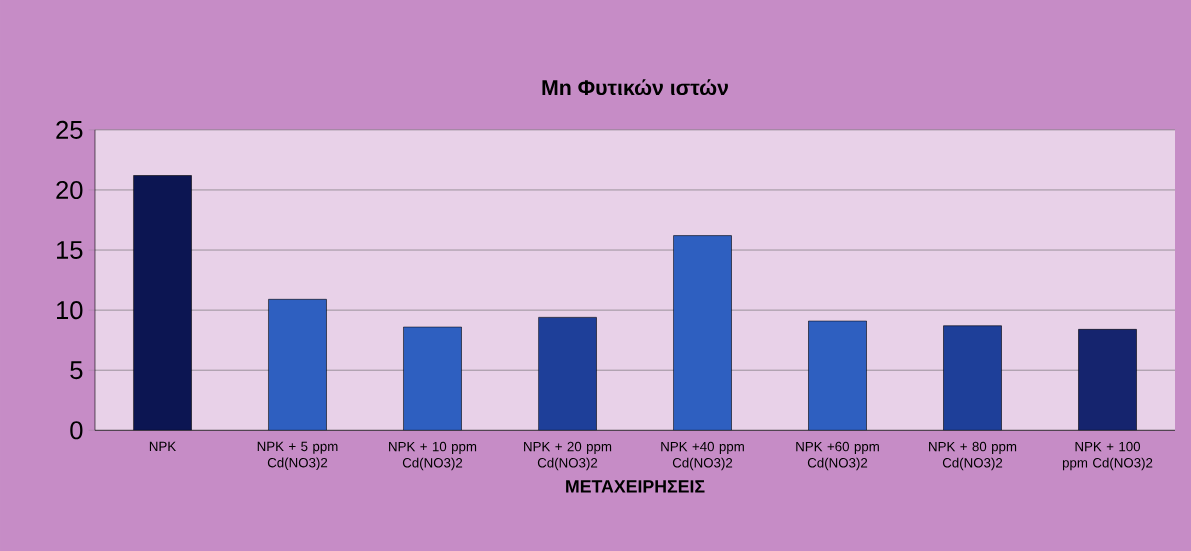 The height and width of the screenshot is (551, 1191). What do you see at coordinates (837, 456) in the screenshot?
I see `x-tick-label: NPK +60 ppm Cd(NO3)2` at bounding box center [837, 456].